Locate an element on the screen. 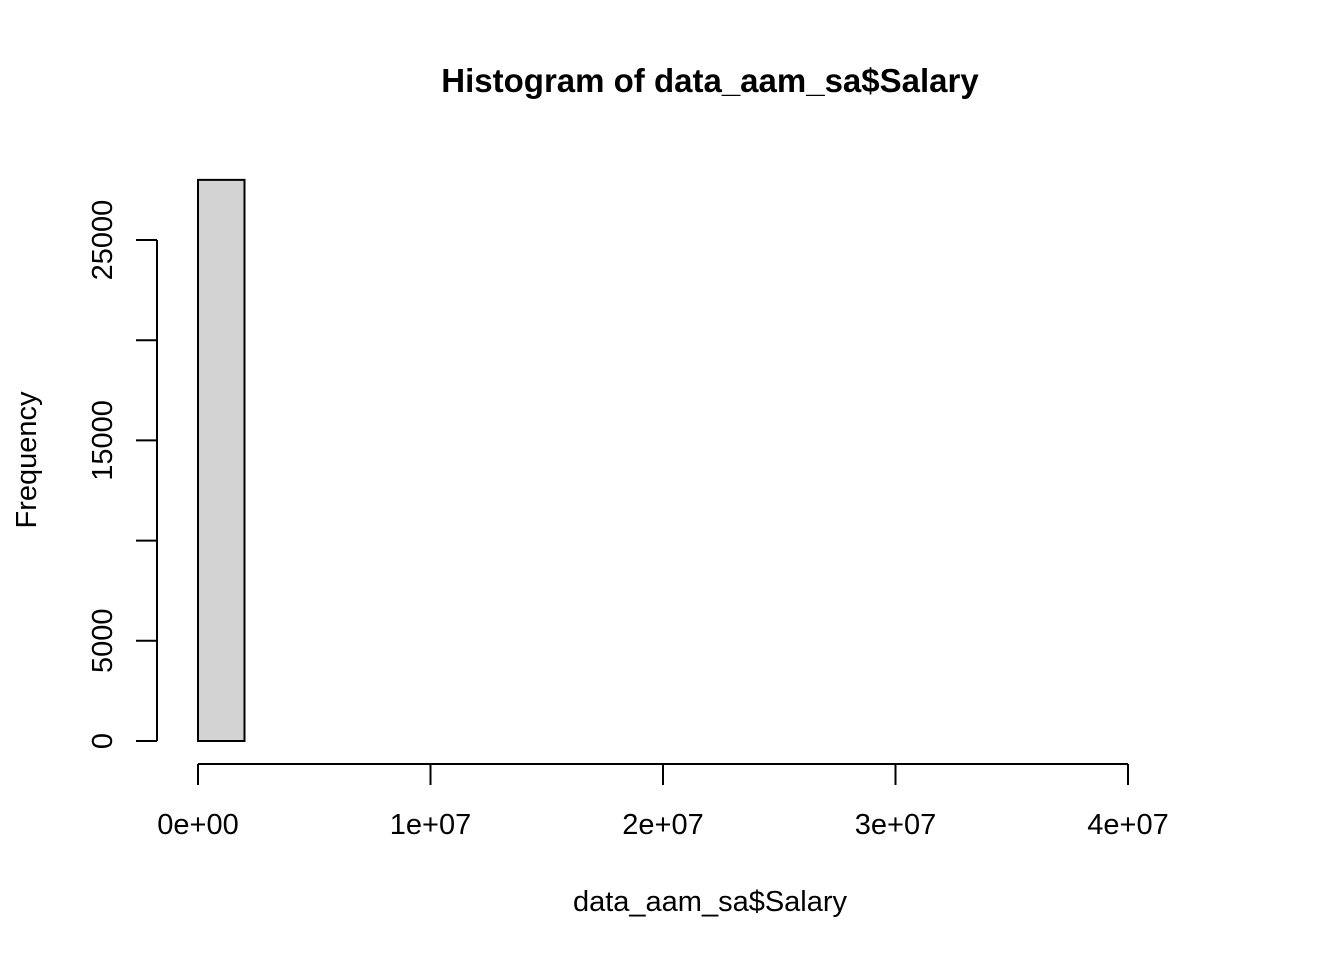  y-tick-label-1: 5000 is located at coordinates (103, 641).